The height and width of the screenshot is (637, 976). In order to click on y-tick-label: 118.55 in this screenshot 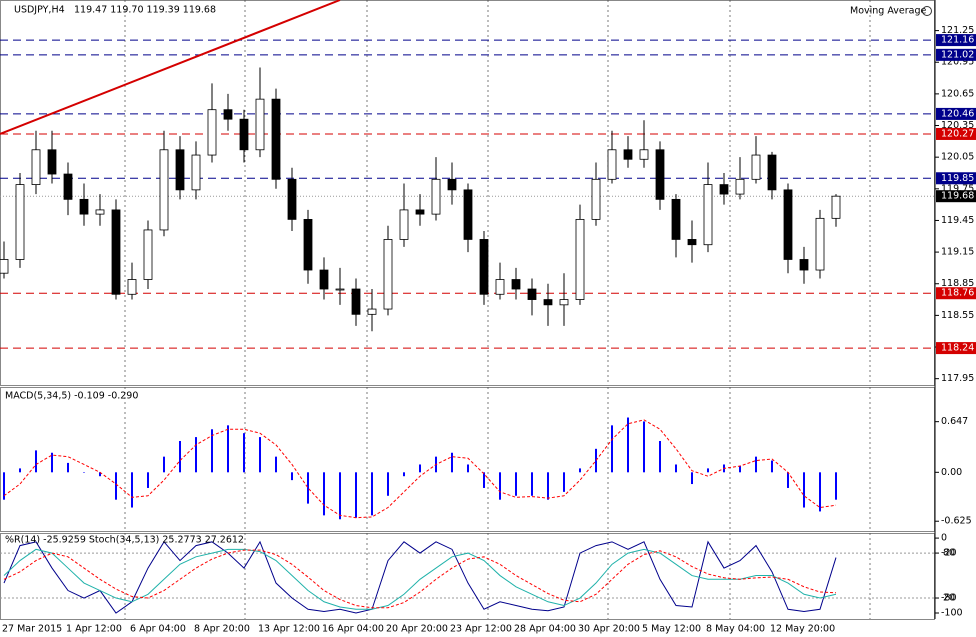, I will do `click(957, 315)`.